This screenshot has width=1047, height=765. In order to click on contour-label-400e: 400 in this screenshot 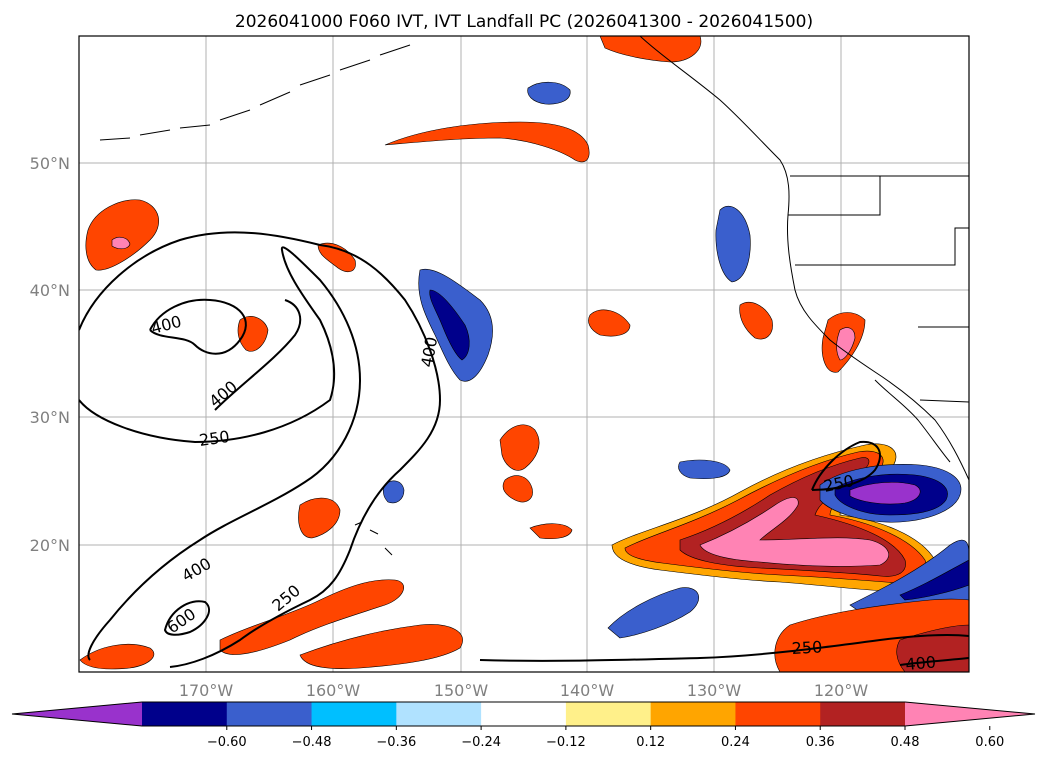, I will do `click(921, 663)`.